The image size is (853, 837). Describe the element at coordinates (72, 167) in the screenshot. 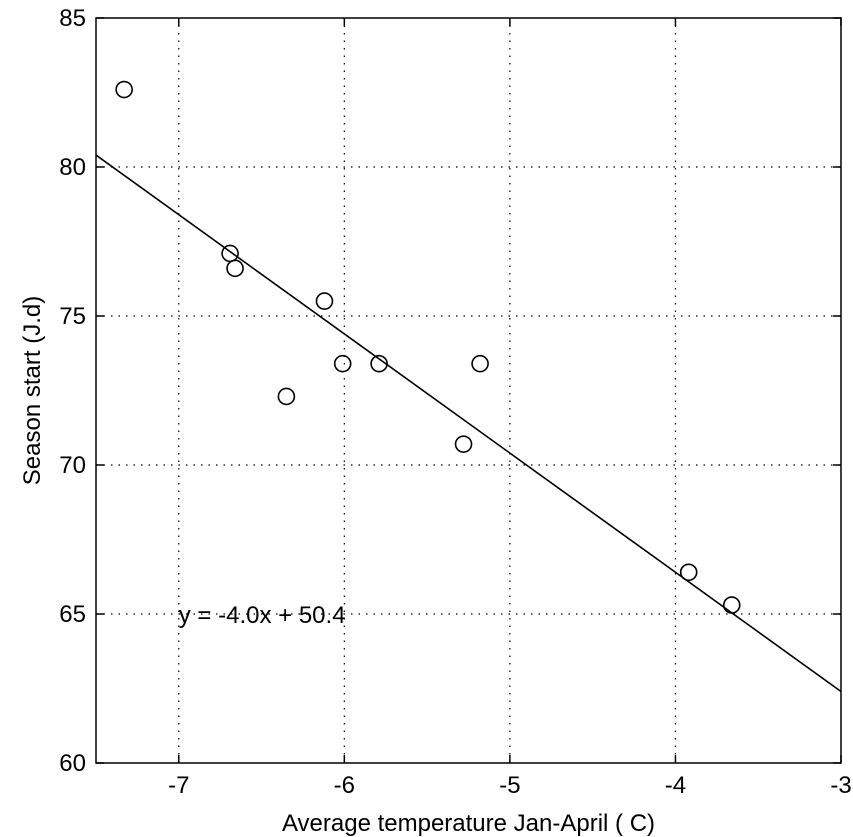

I see `y-tick-label: 80` at that location.